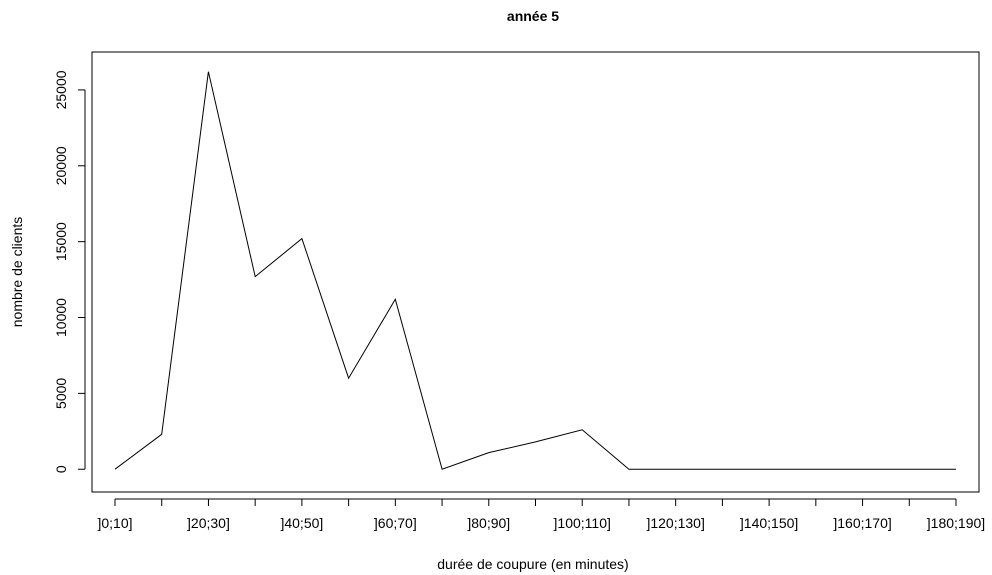 This screenshot has width=992, height=575. I want to click on y-tick-label: 5000, so click(61, 393).